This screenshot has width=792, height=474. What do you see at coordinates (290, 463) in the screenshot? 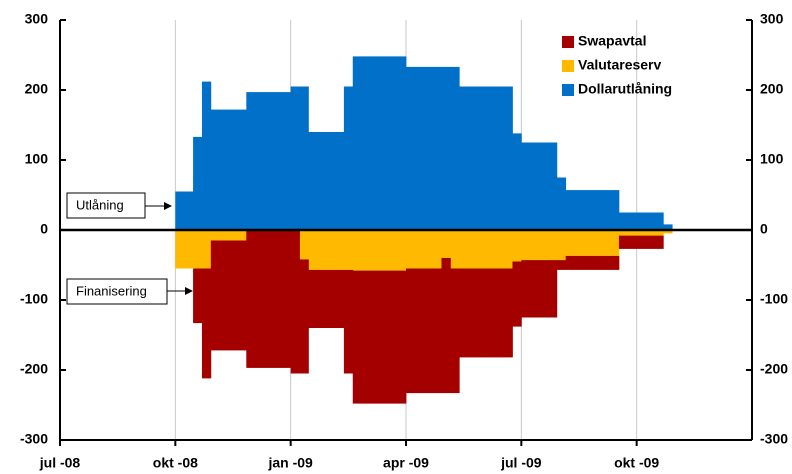
I see `x-tick-label: jan -09` at bounding box center [290, 463].